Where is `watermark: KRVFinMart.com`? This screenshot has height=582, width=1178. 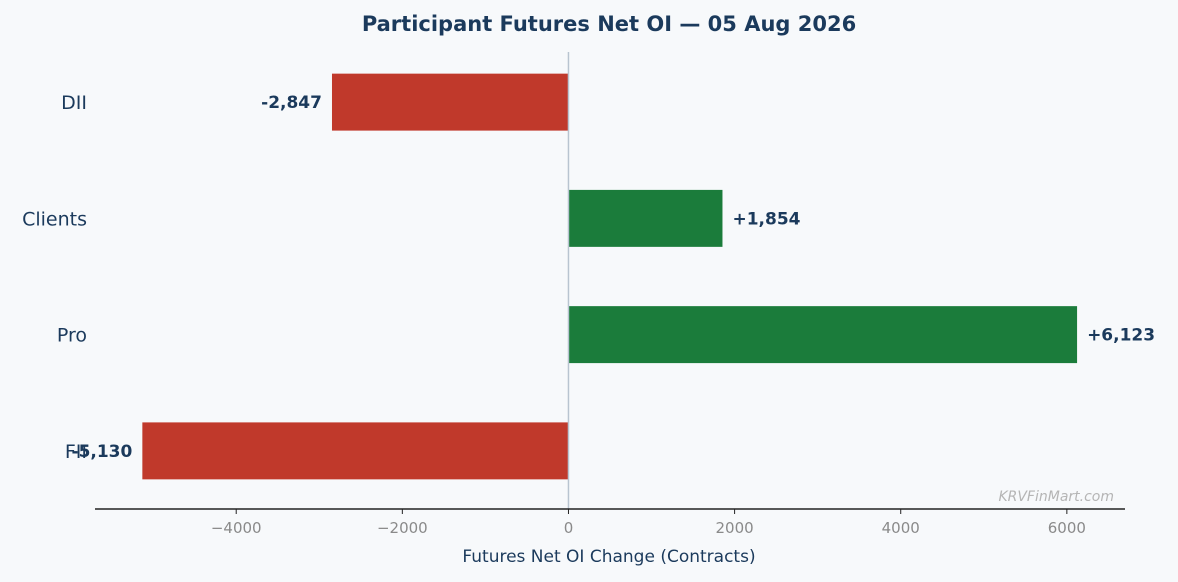
watermark: KRVFinMart.com is located at coordinates (1056, 497).